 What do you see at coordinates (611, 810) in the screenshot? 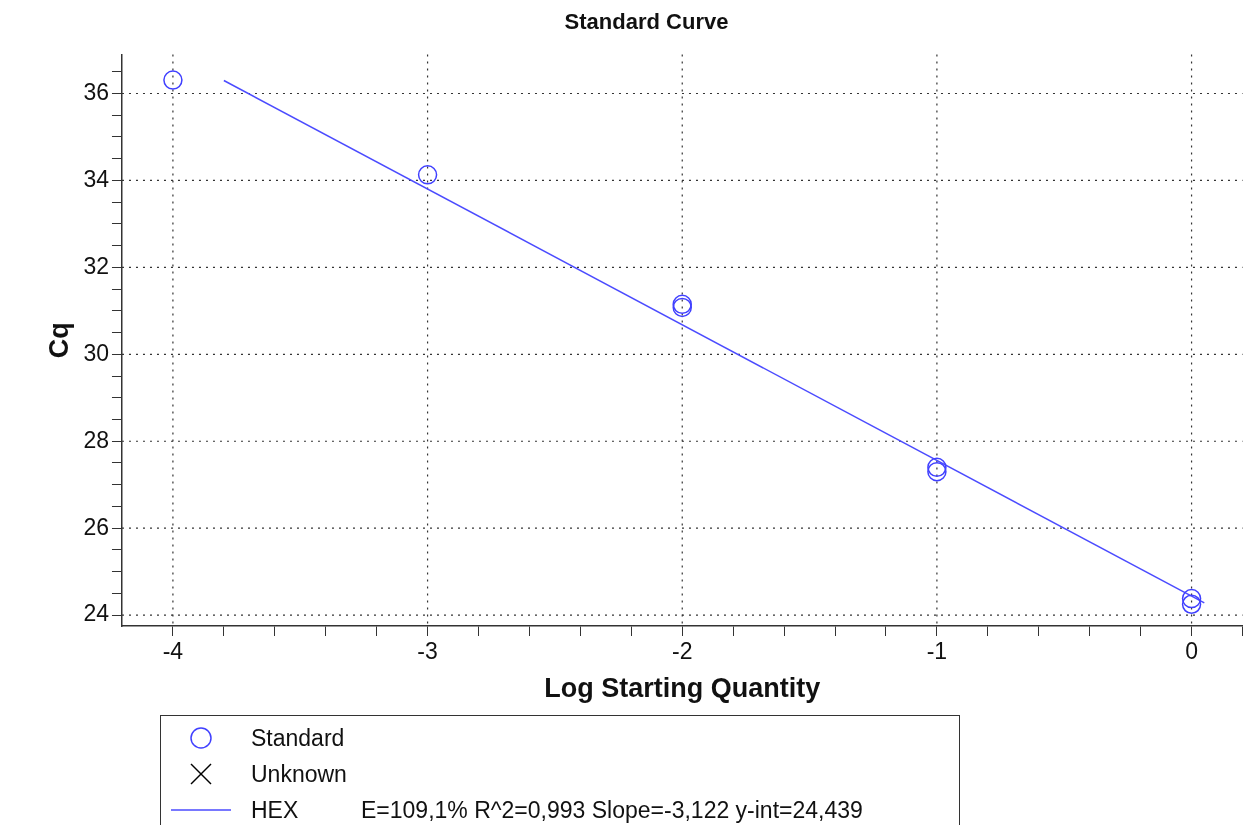
I see `text: E=109,1% R^2=0,993 Slope=-3,122 y-int=24,439` at bounding box center [611, 810].